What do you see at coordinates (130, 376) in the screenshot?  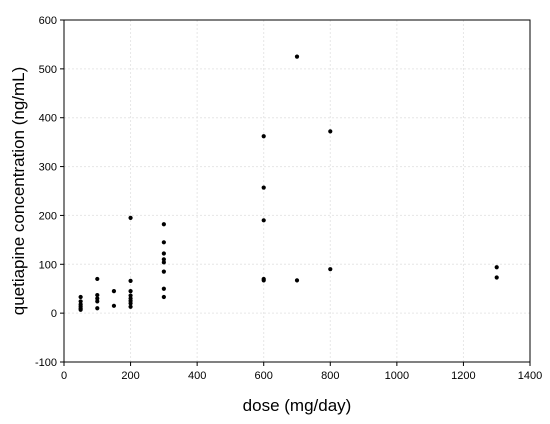 I see `x-tick-label: 200` at bounding box center [130, 376].